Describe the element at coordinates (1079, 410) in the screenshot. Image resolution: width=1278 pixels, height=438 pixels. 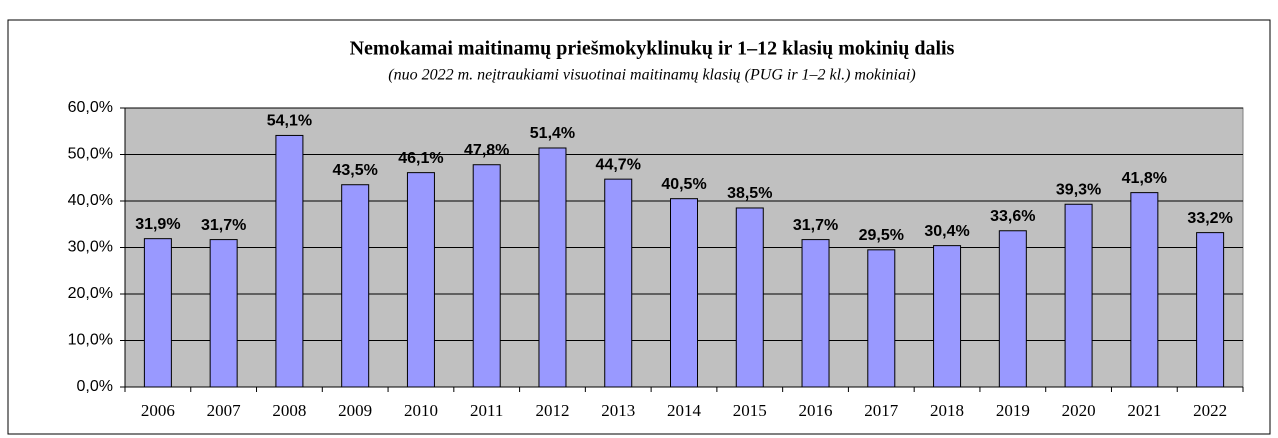
I see `x-tick-label: 2020` at that location.